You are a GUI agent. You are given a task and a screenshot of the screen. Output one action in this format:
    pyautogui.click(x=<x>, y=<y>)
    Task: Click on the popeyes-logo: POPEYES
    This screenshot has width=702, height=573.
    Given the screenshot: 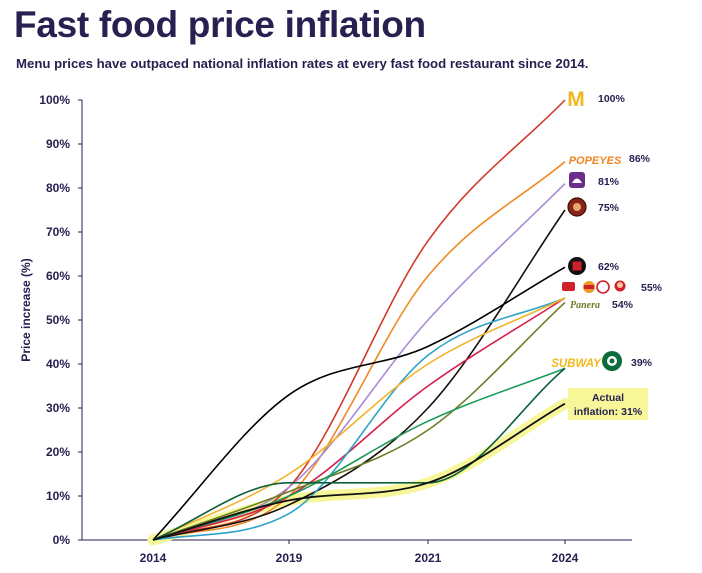 What is the action you would take?
    pyautogui.click(x=595, y=161)
    